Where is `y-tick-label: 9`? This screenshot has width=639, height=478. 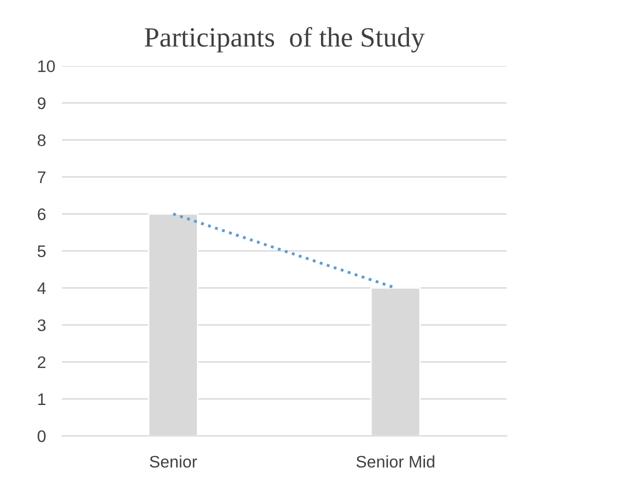 y-tick-label: 9 is located at coordinates (42, 103).